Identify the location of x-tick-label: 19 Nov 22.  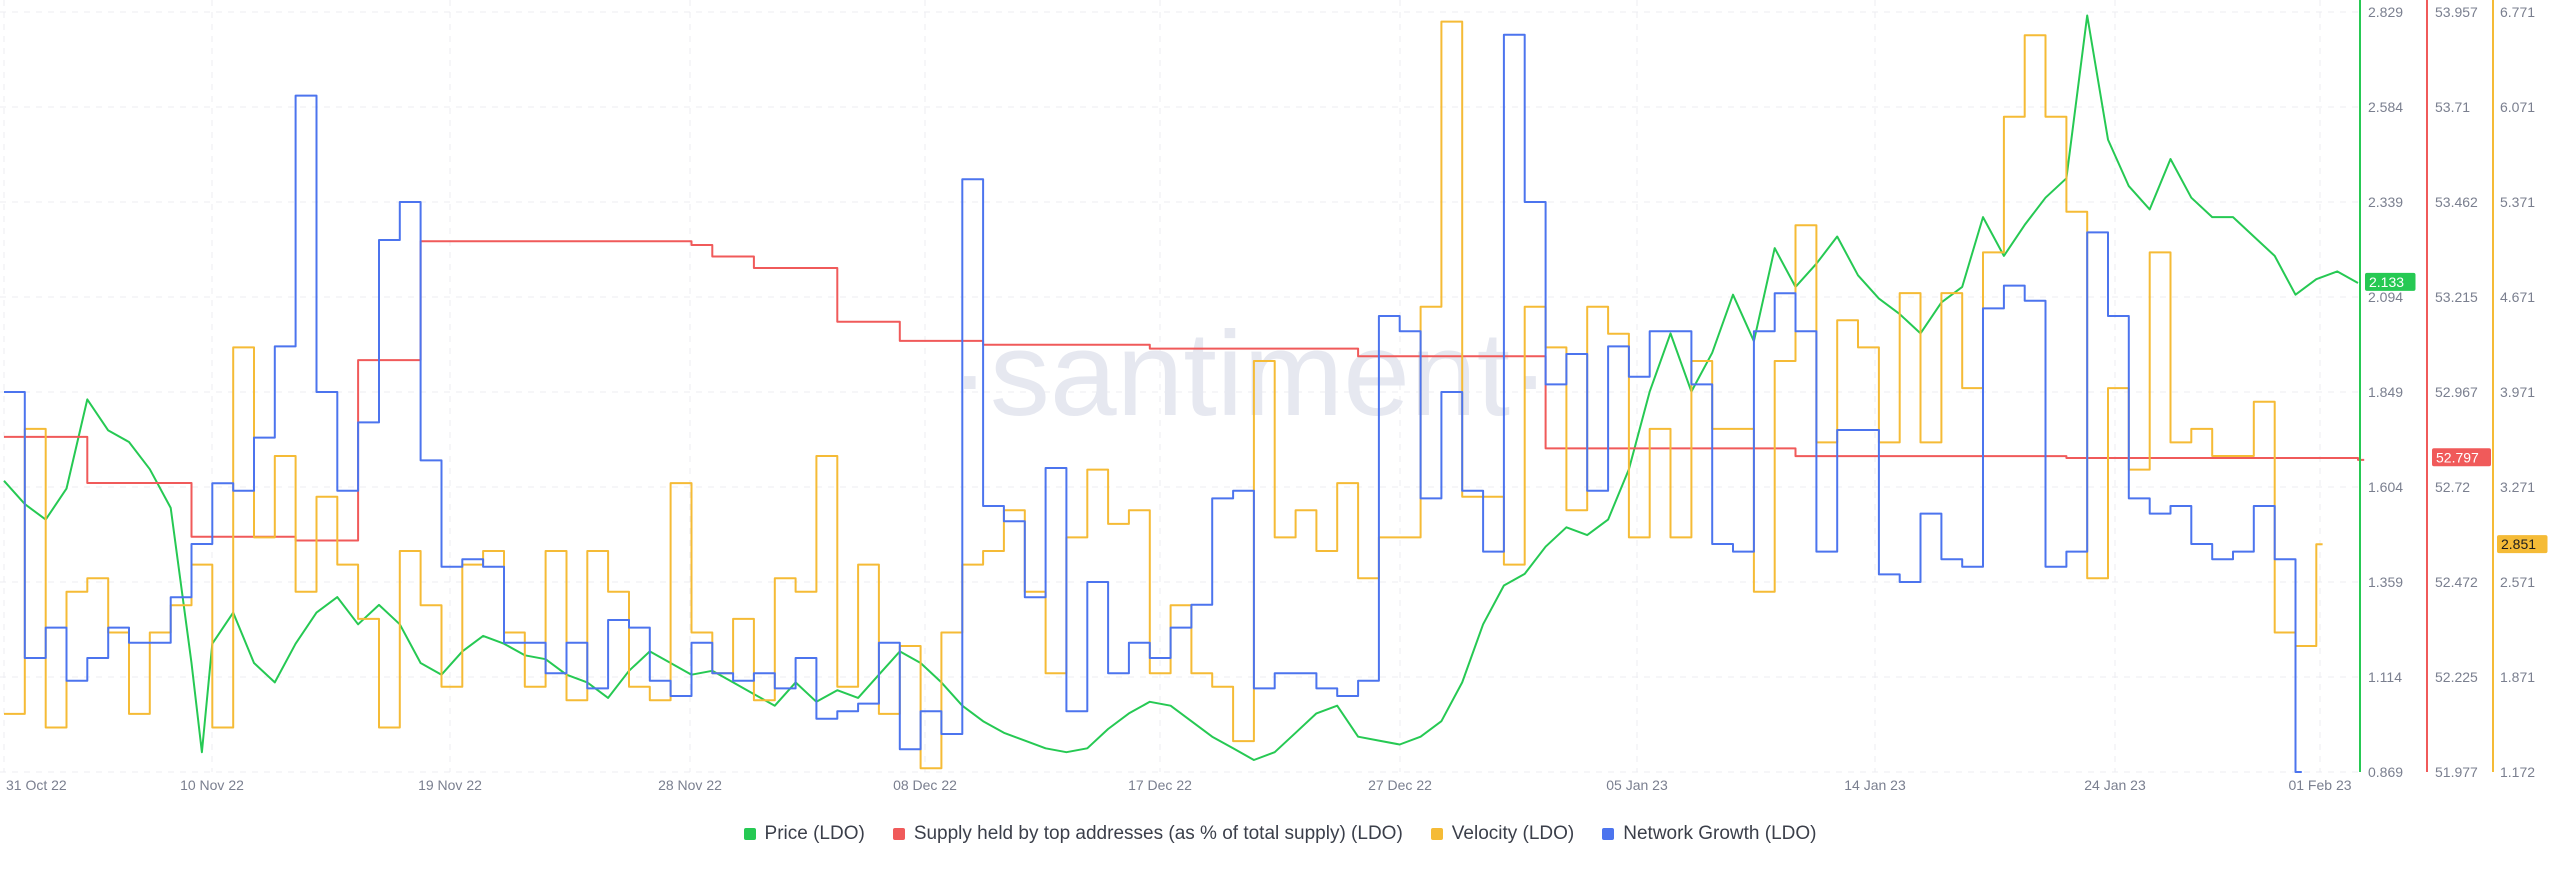
(450, 785).